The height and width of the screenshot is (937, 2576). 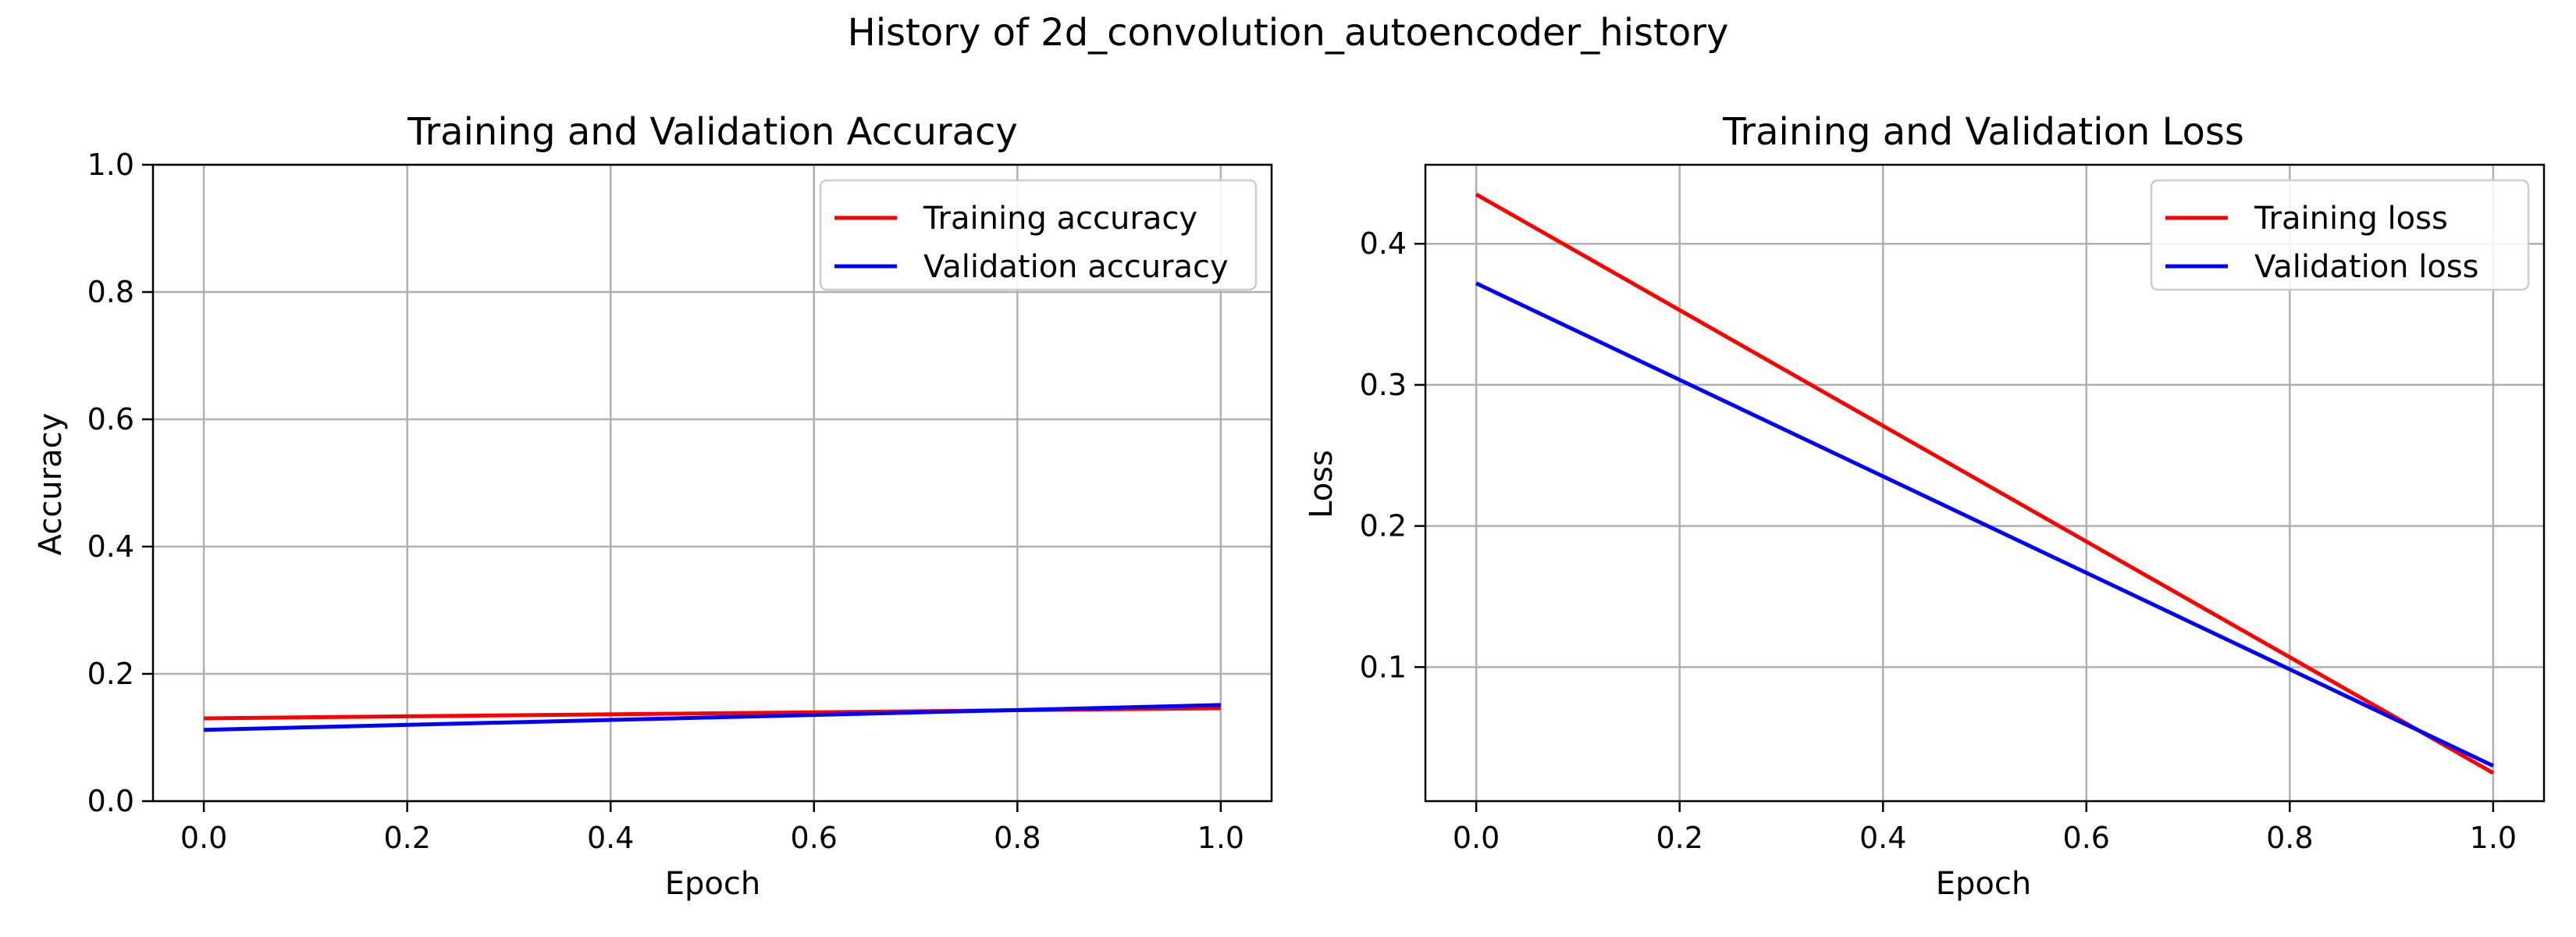 What do you see at coordinates (1679, 838) in the screenshot?
I see `loss-x-tick-label: 0.2` at bounding box center [1679, 838].